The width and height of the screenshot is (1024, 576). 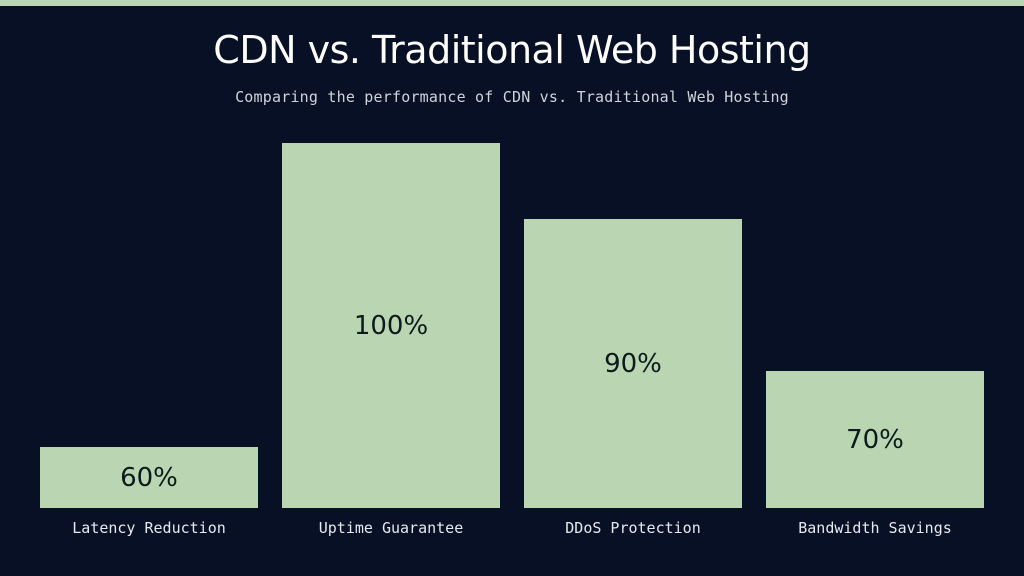 I want to click on top-accent-strip, so click(x=512, y=3).